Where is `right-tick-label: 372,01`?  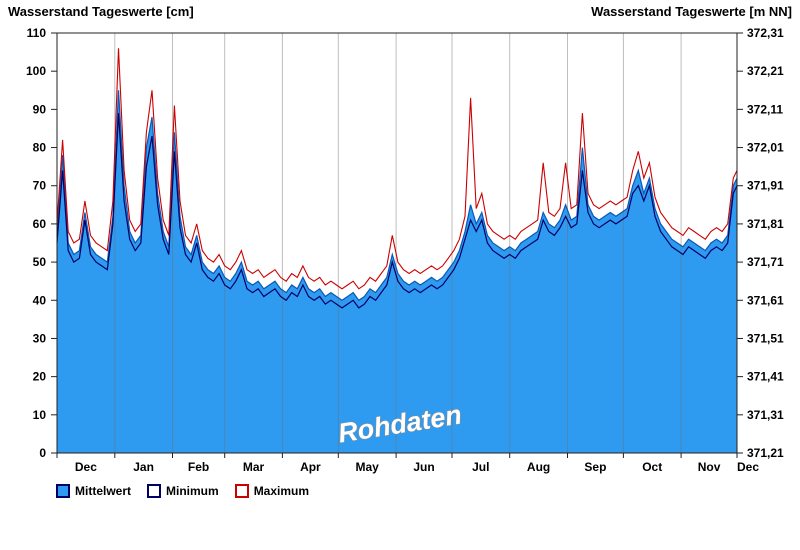 right-tick-label: 372,01 is located at coordinates (765, 148).